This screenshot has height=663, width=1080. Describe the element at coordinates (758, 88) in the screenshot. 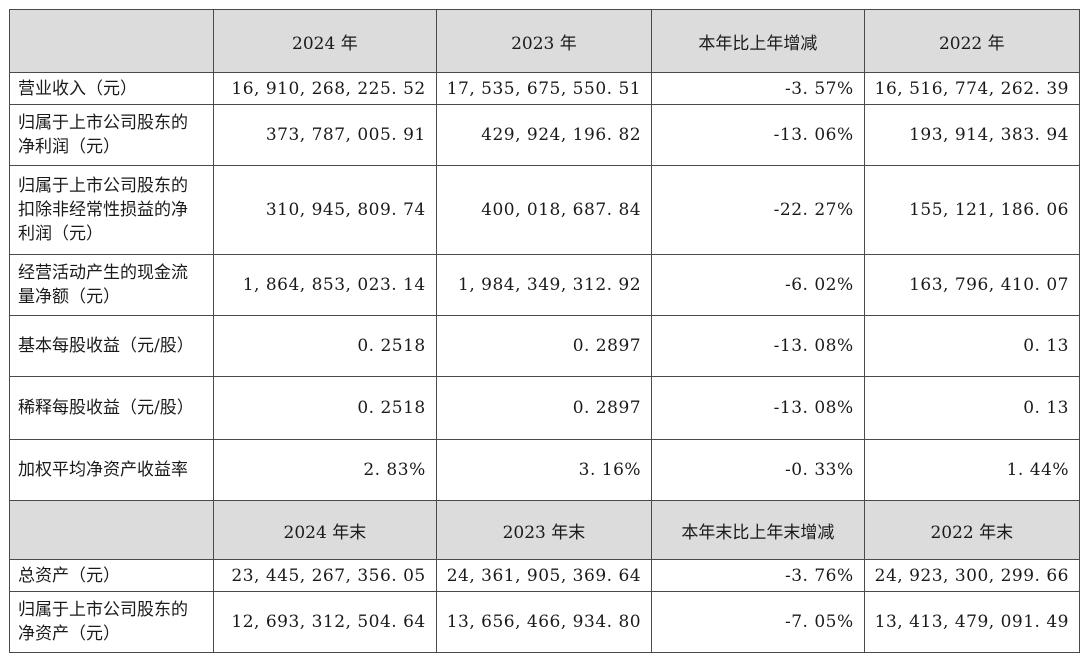

I see `cell-change: -3. 57%` at that location.